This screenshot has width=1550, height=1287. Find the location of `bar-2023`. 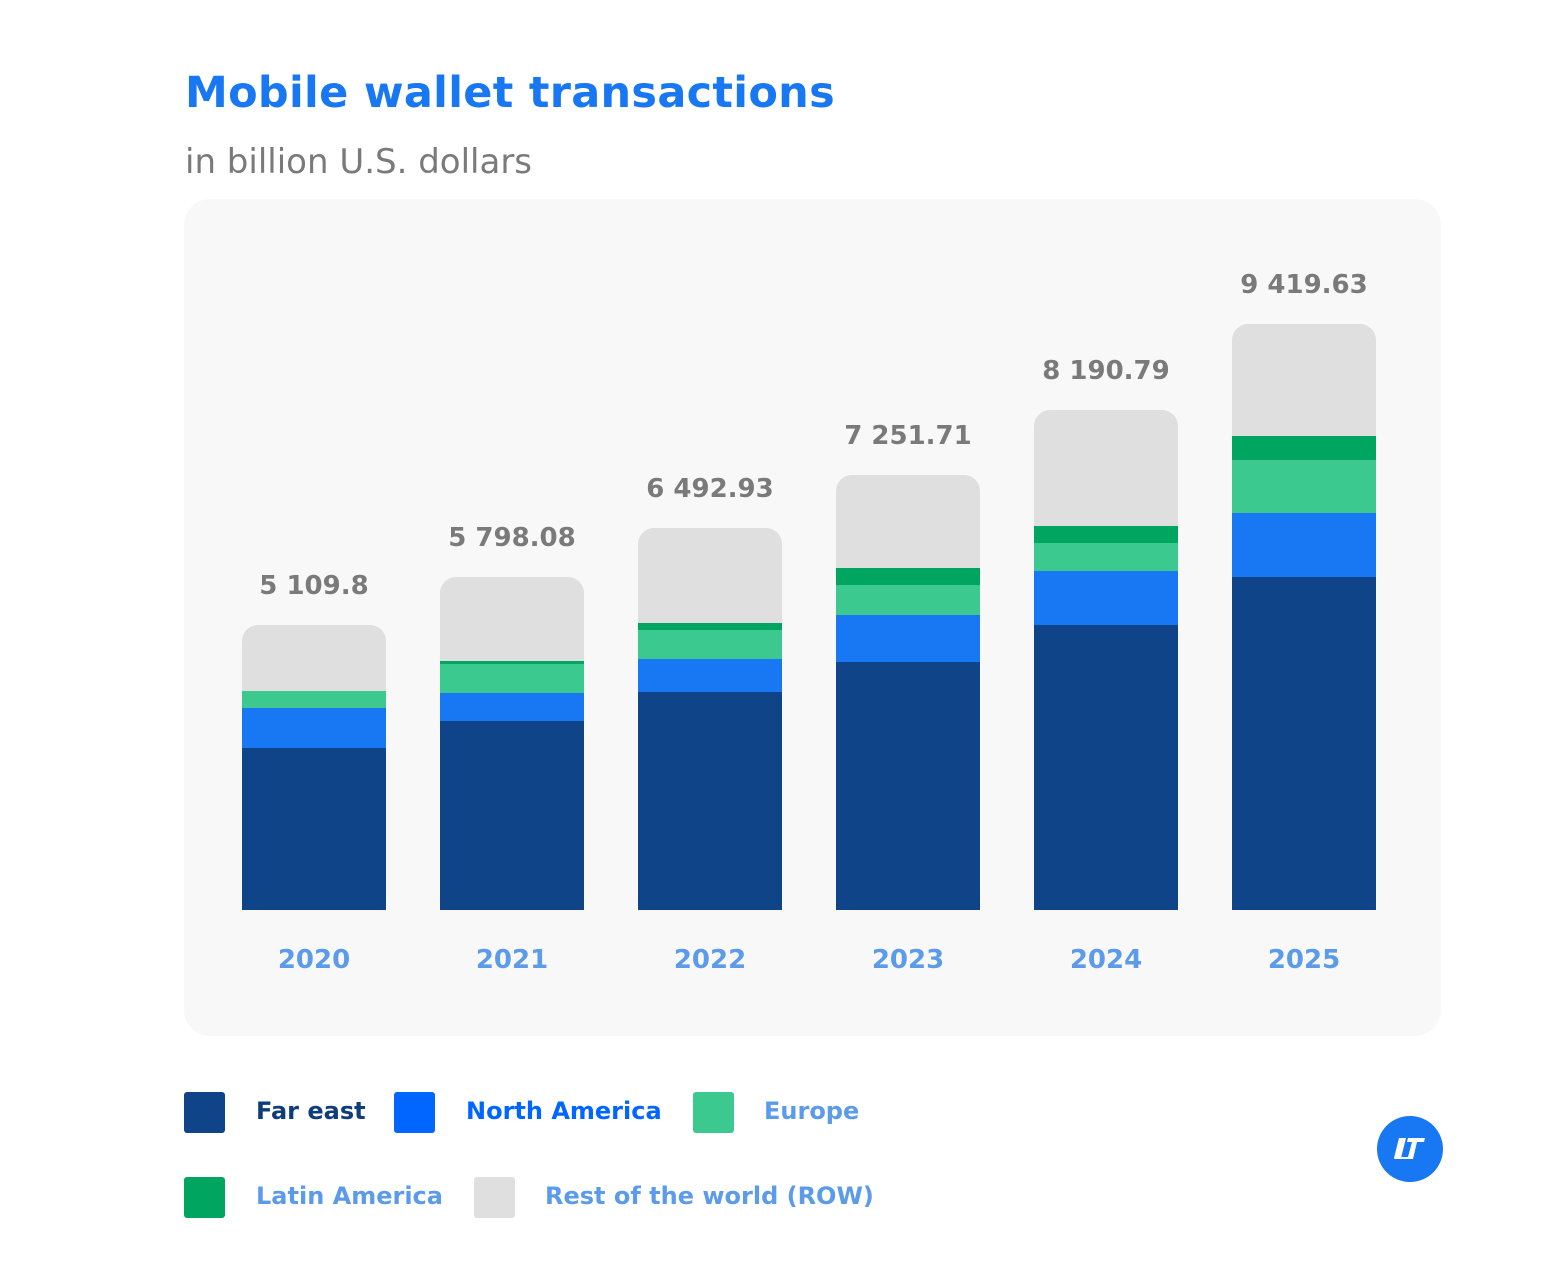

bar-2023 is located at coordinates (908, 692).